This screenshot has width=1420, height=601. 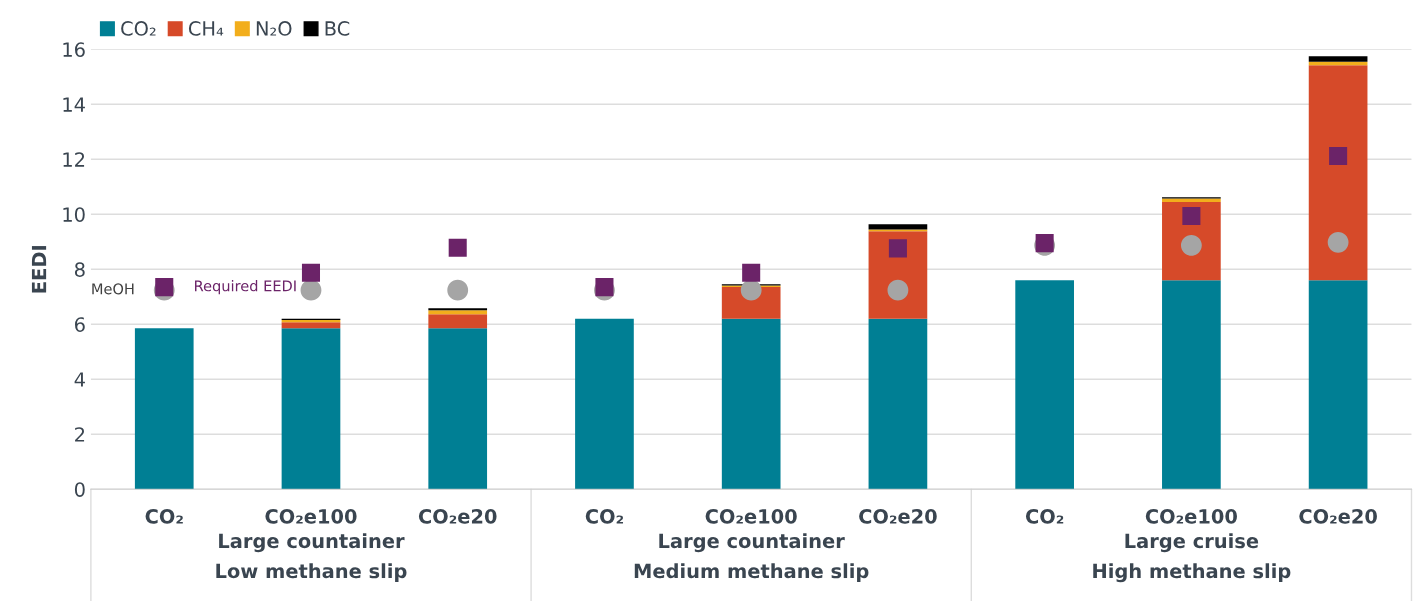 I want to click on y-tick-label: 8, so click(x=79, y=269).